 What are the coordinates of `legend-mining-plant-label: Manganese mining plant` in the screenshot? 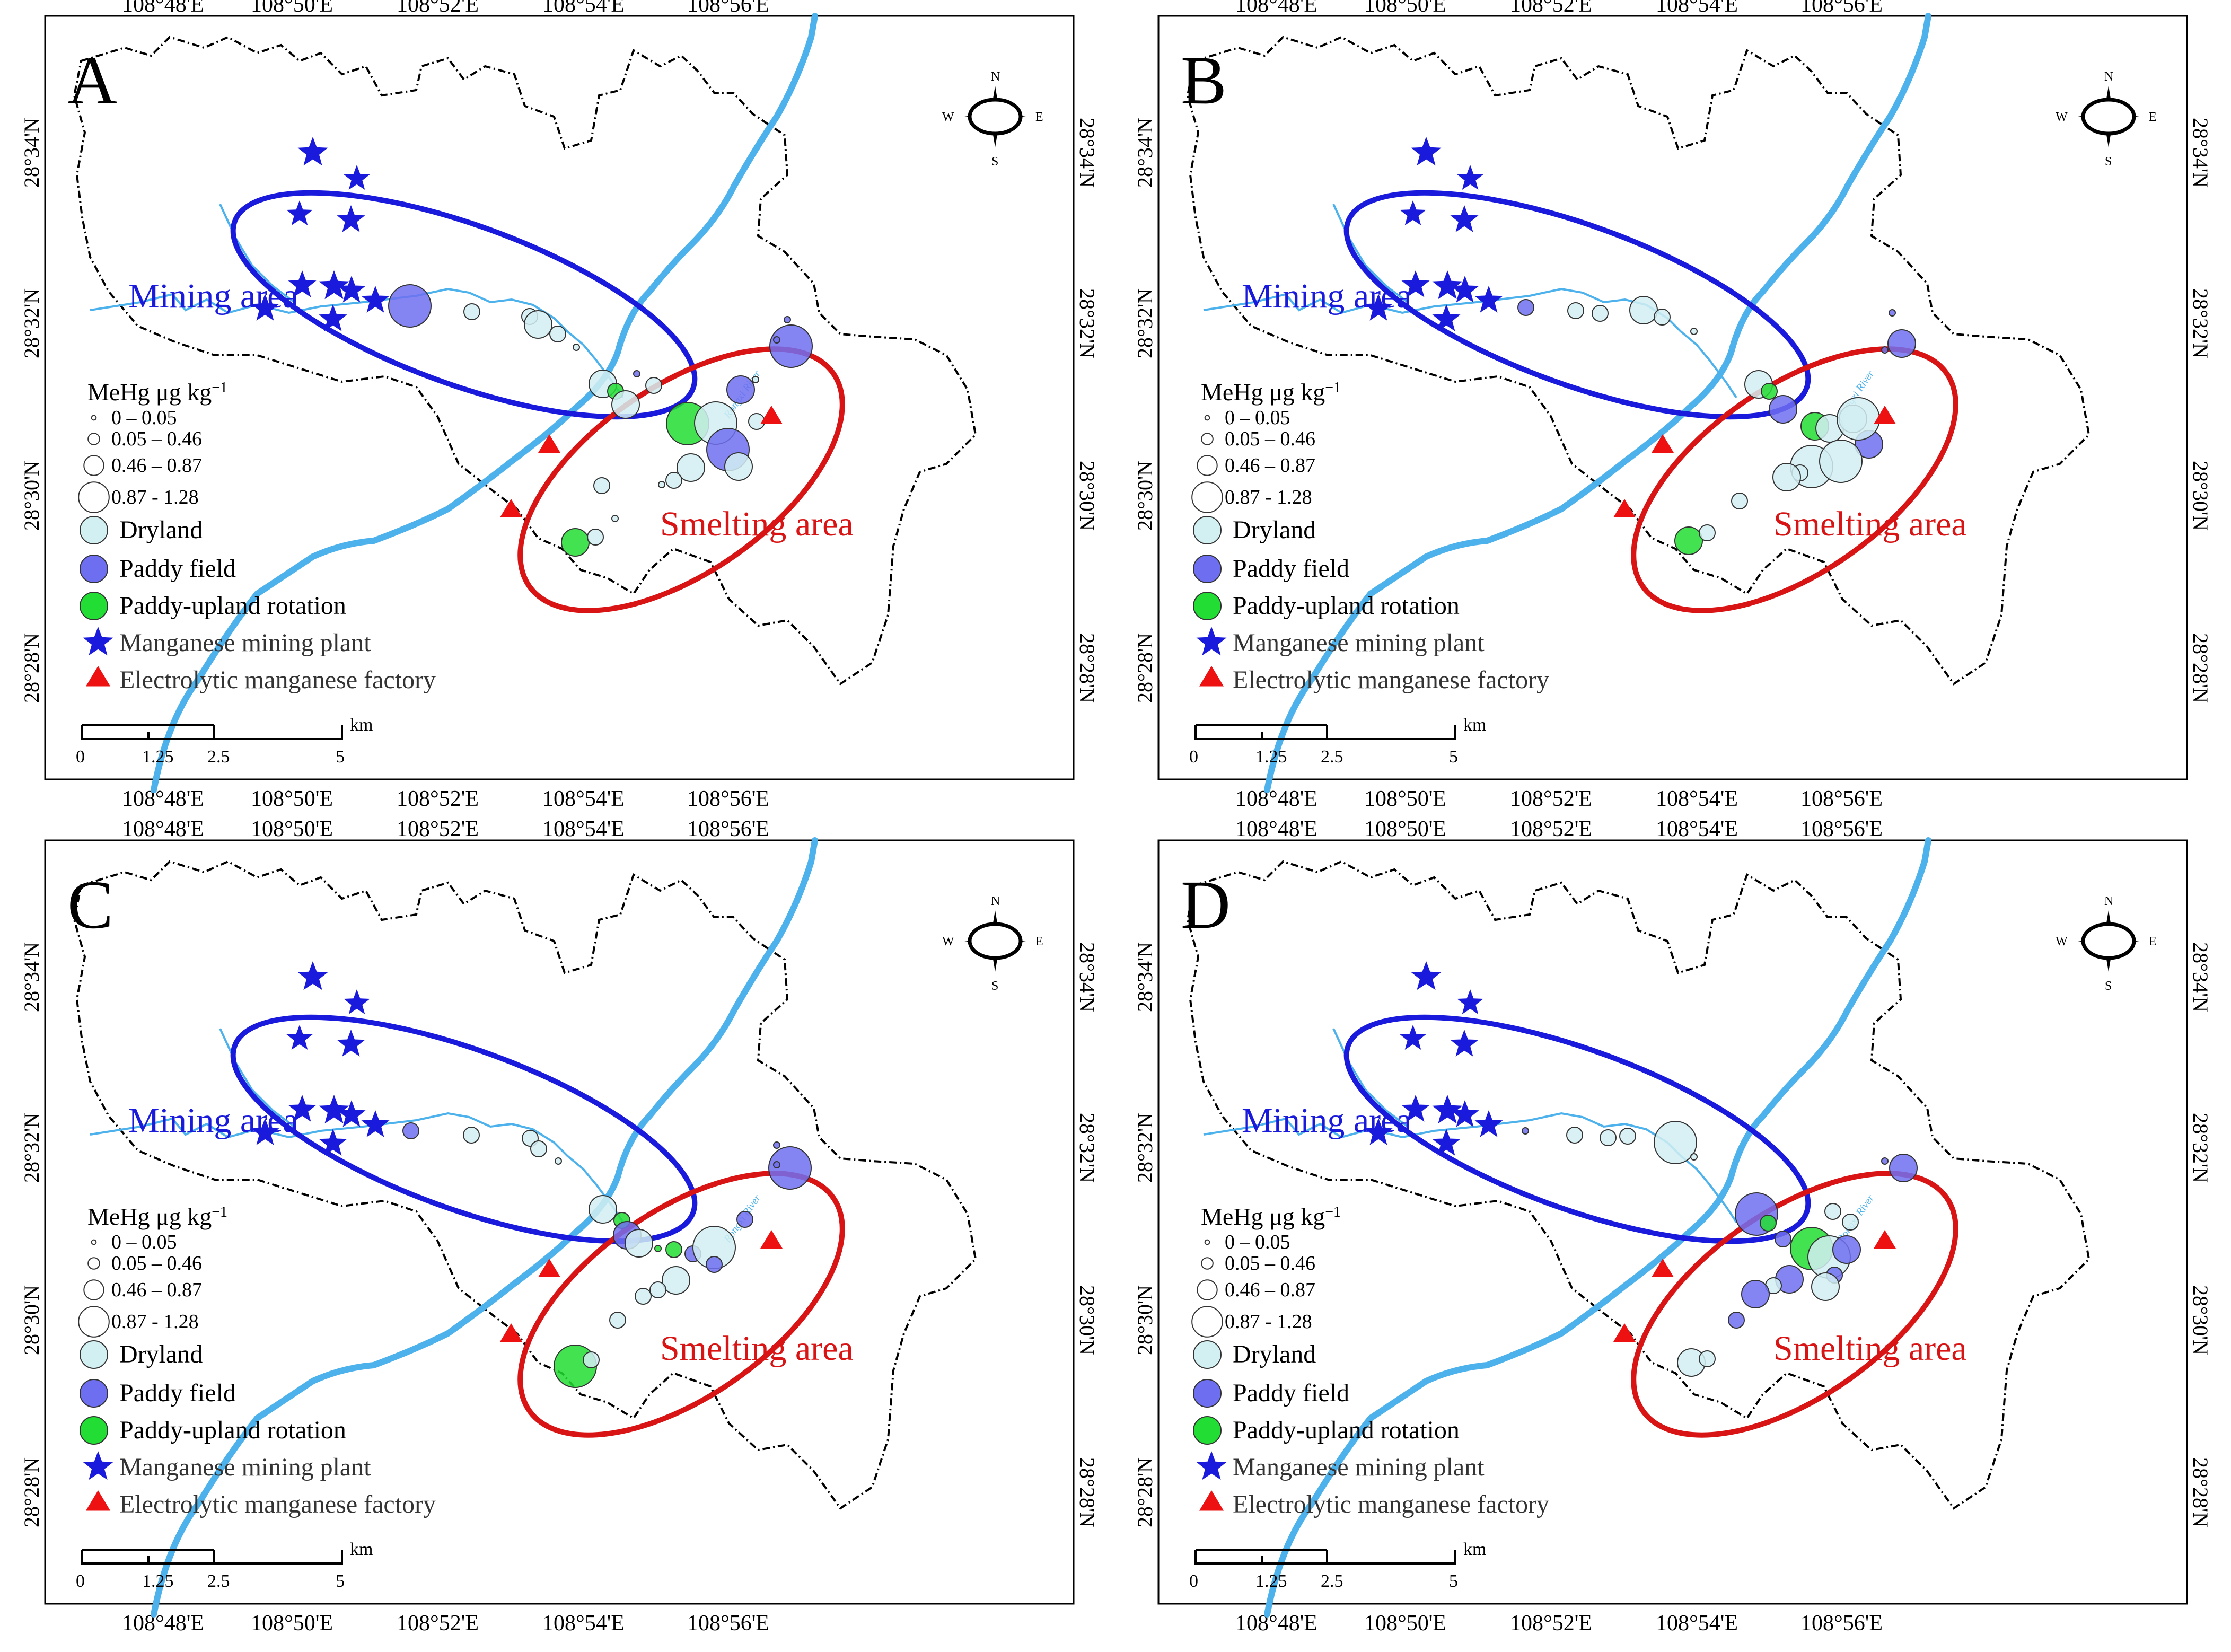 It's located at (245, 643).